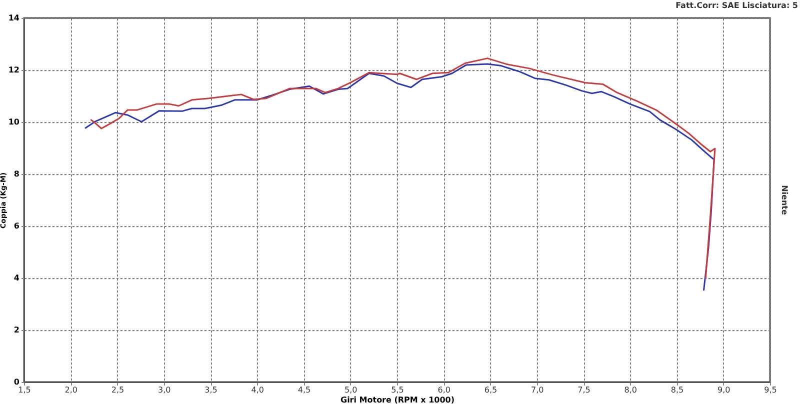 Image resolution: width=800 pixels, height=405 pixels. Describe the element at coordinates (304, 390) in the screenshot. I see `x-tick-label: 4,5` at that location.